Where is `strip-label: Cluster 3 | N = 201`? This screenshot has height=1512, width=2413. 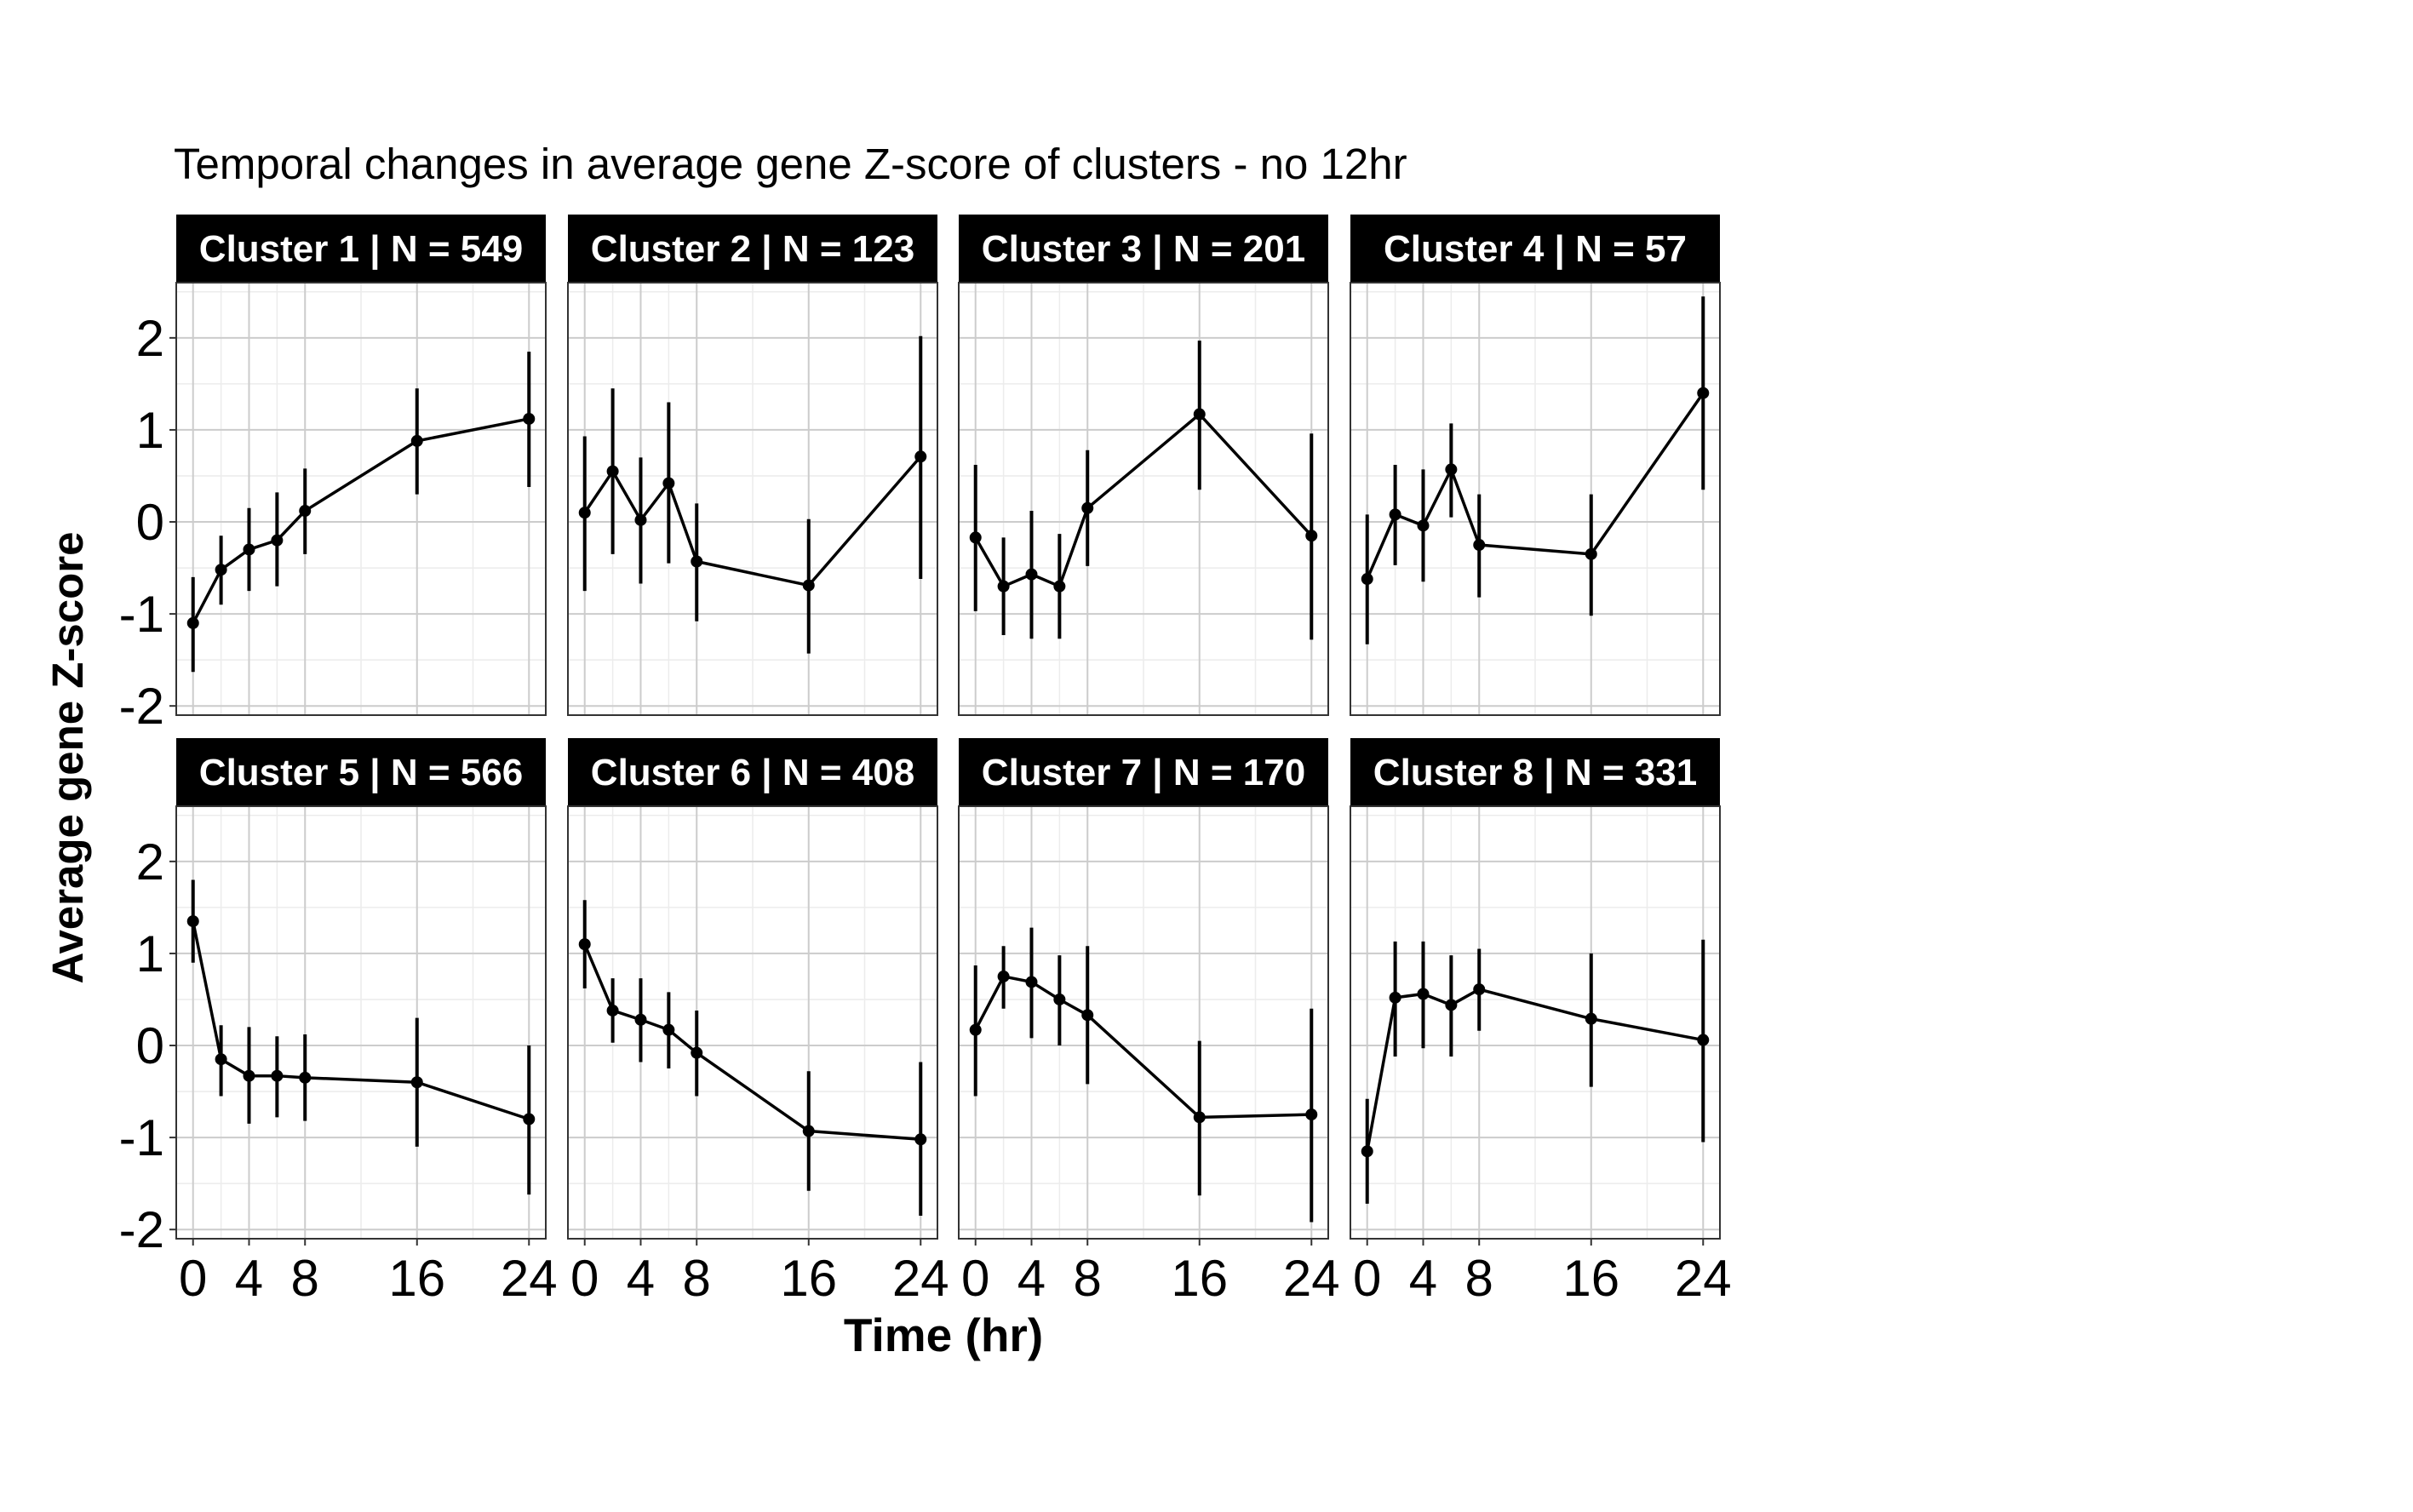
strip-label: Cluster 3 | N = 201 is located at coordinates (1143, 249).